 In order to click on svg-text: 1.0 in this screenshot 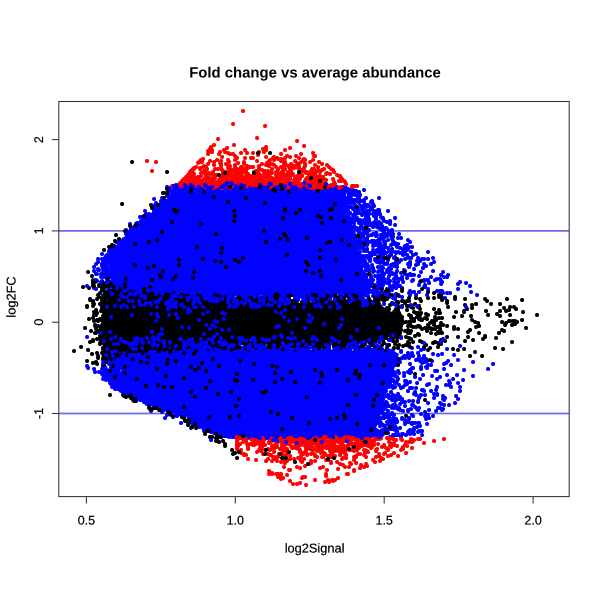, I will do `click(235, 521)`.